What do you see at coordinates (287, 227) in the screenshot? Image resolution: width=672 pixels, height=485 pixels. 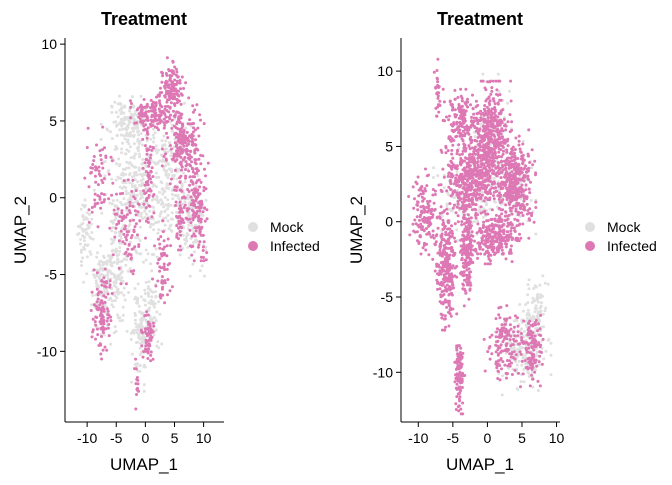 I see `legend-label-mock: Mock` at bounding box center [287, 227].